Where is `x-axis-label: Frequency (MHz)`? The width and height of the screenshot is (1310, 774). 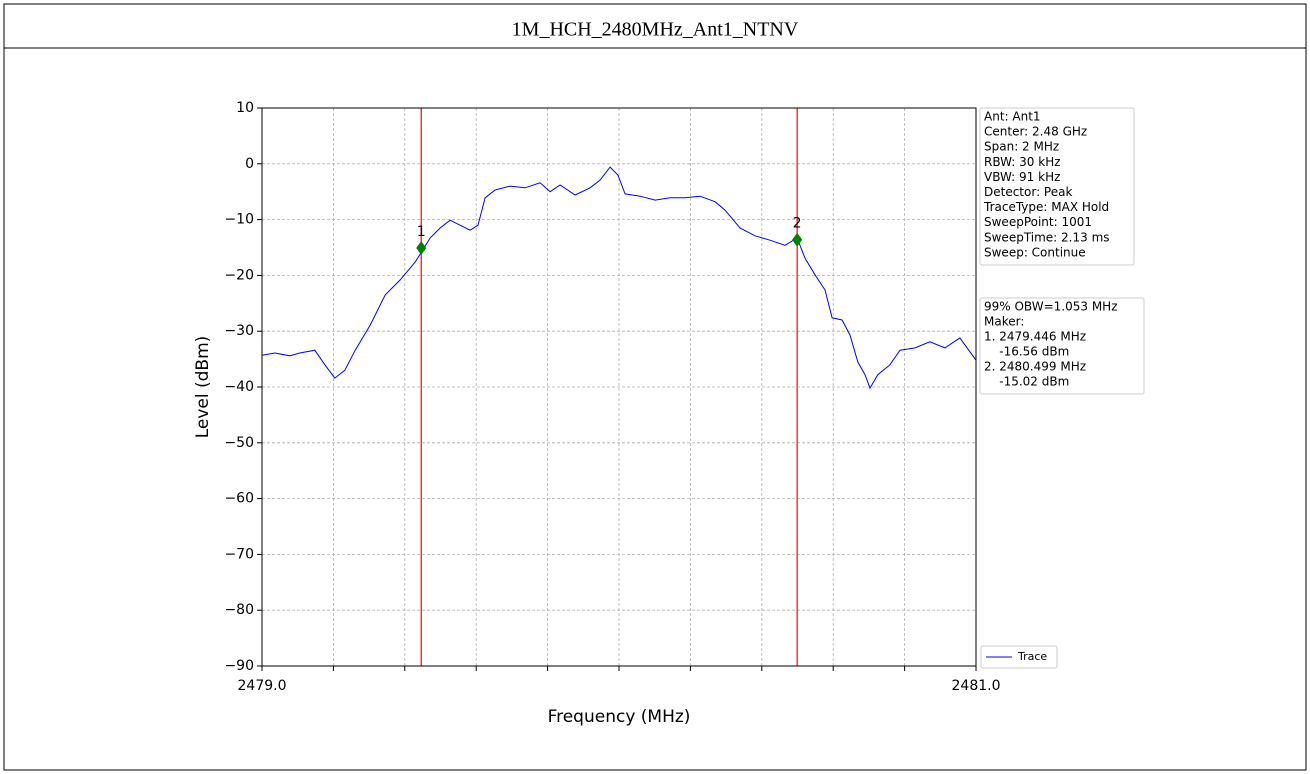
x-axis-label: Frequency (MHz) is located at coordinates (619, 717).